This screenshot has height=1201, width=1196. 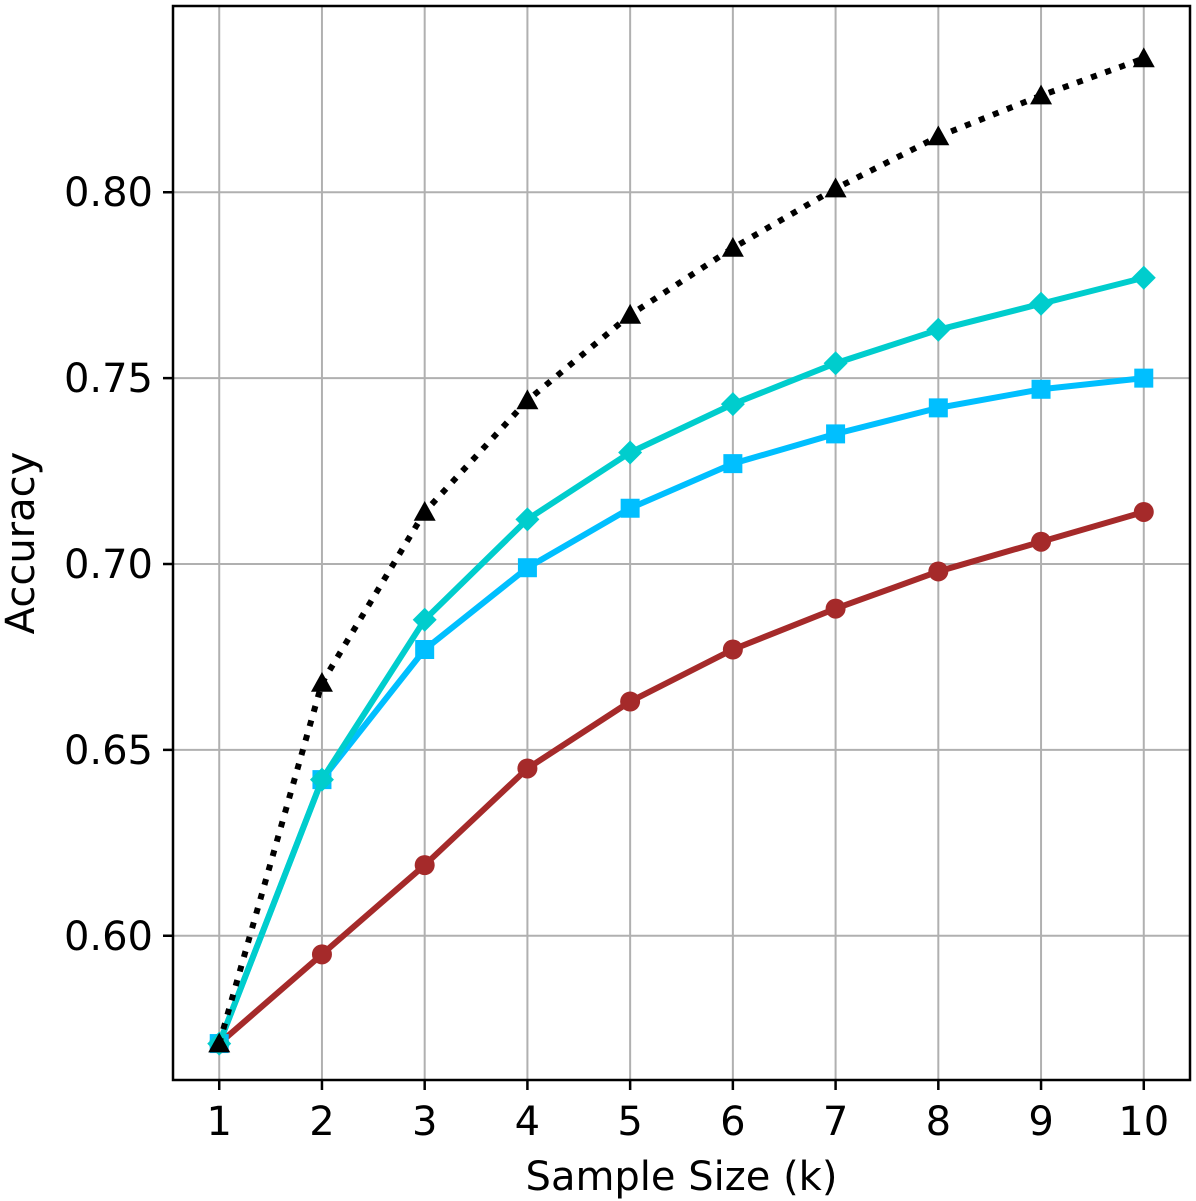 I want to click on x-tick-label: 10, so click(x=1143, y=1122).